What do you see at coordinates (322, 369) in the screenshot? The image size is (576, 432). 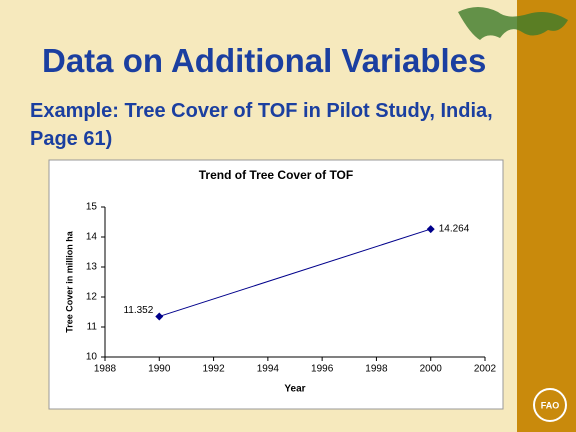 I see `x-tick-label: 1996` at bounding box center [322, 369].